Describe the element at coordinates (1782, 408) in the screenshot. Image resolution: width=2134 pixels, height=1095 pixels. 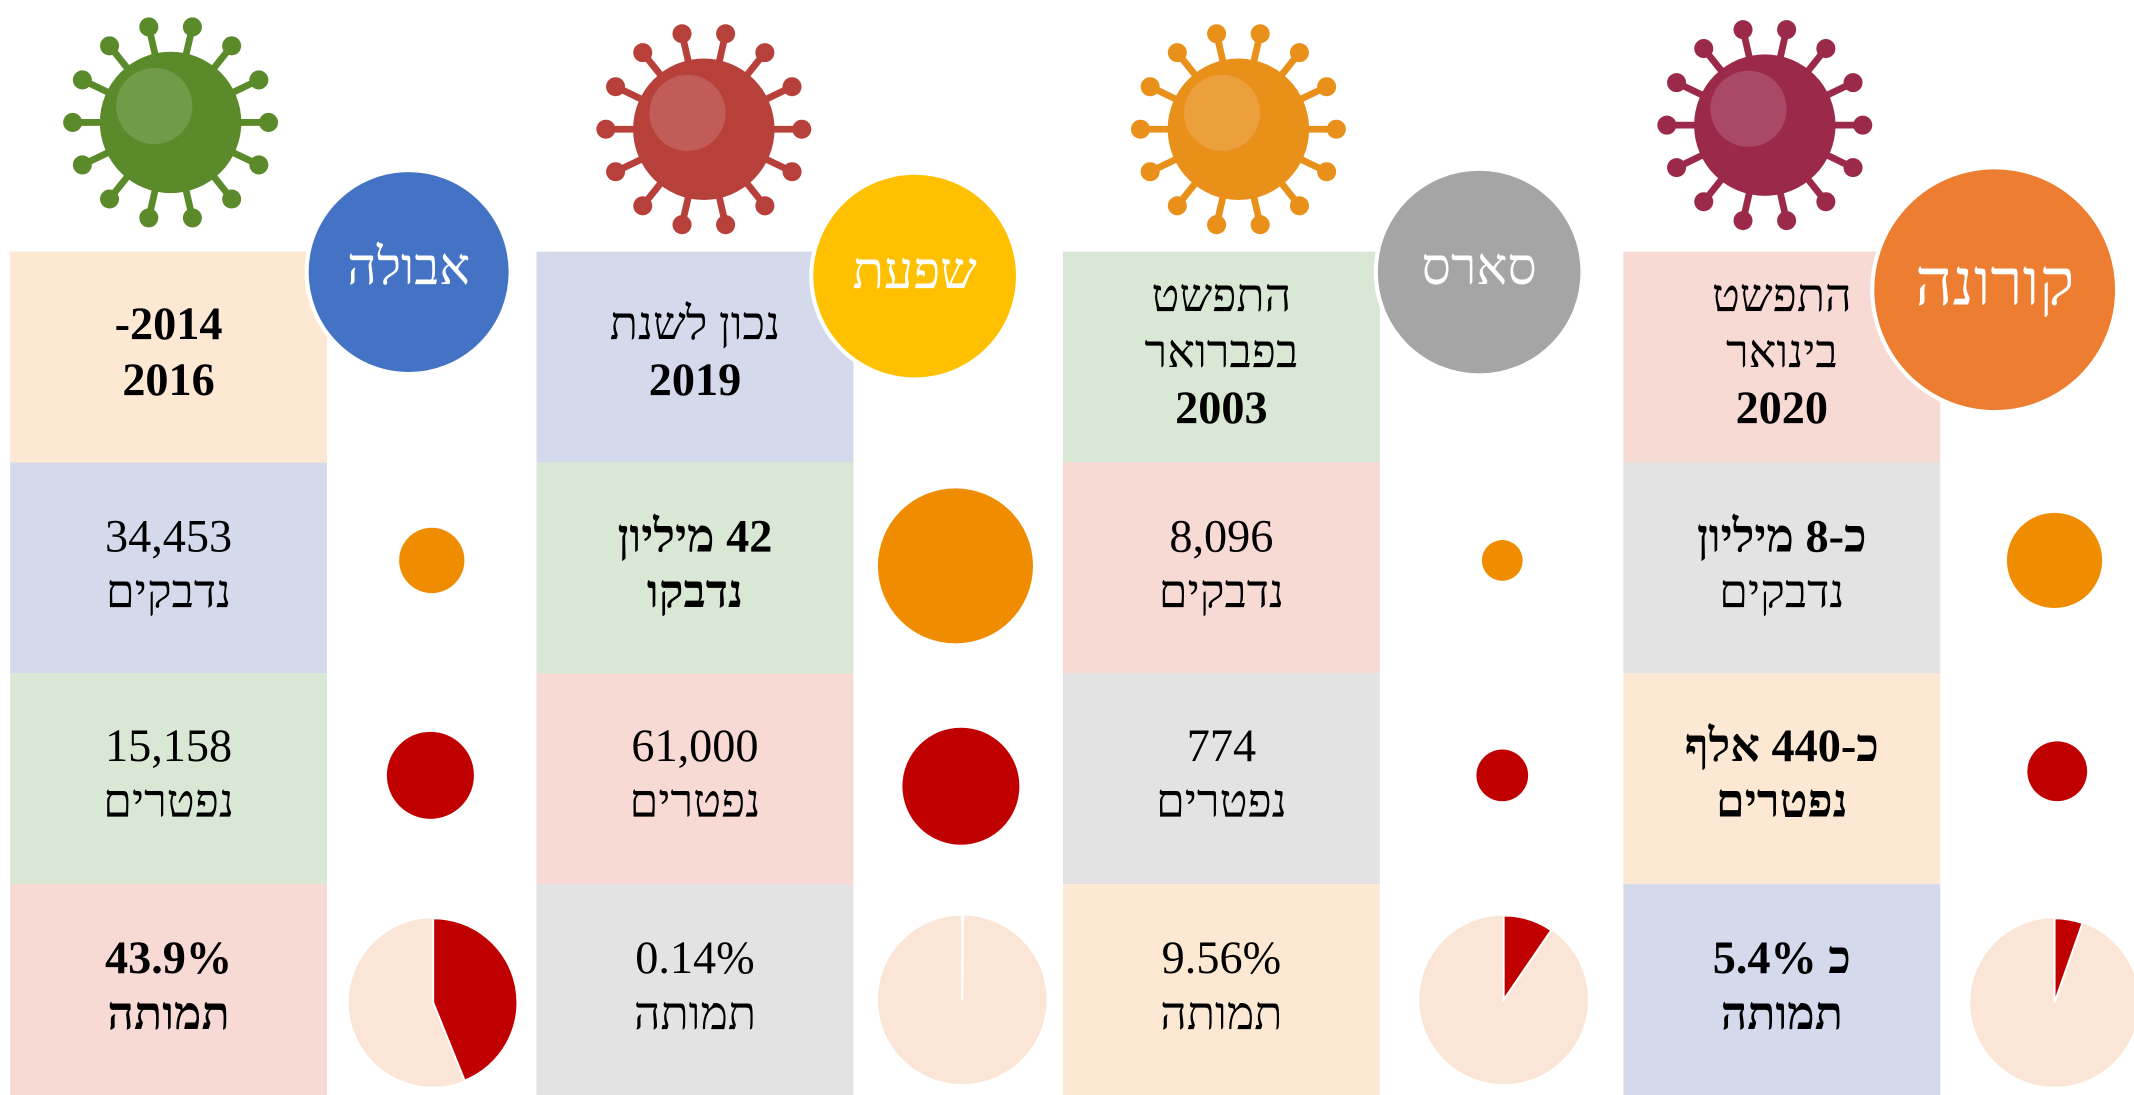
I see `header-text: 2020` at that location.